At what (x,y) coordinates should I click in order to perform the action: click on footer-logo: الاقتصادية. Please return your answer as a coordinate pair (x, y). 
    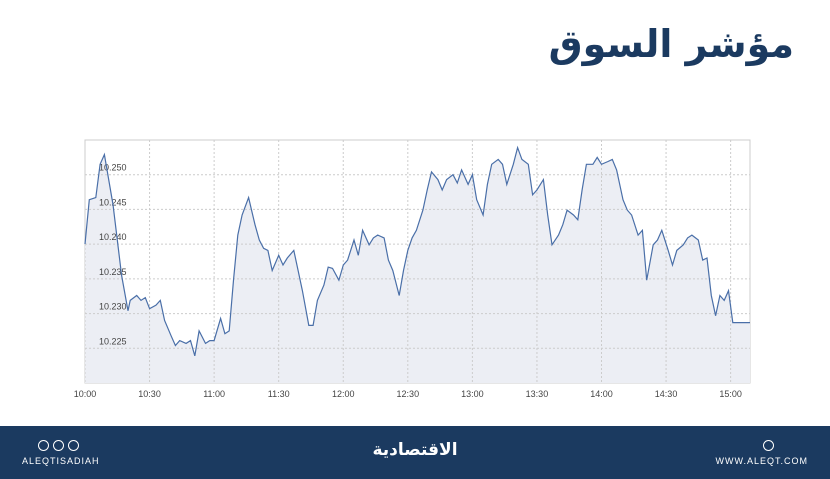
    Looking at the image, I should click on (415, 450).